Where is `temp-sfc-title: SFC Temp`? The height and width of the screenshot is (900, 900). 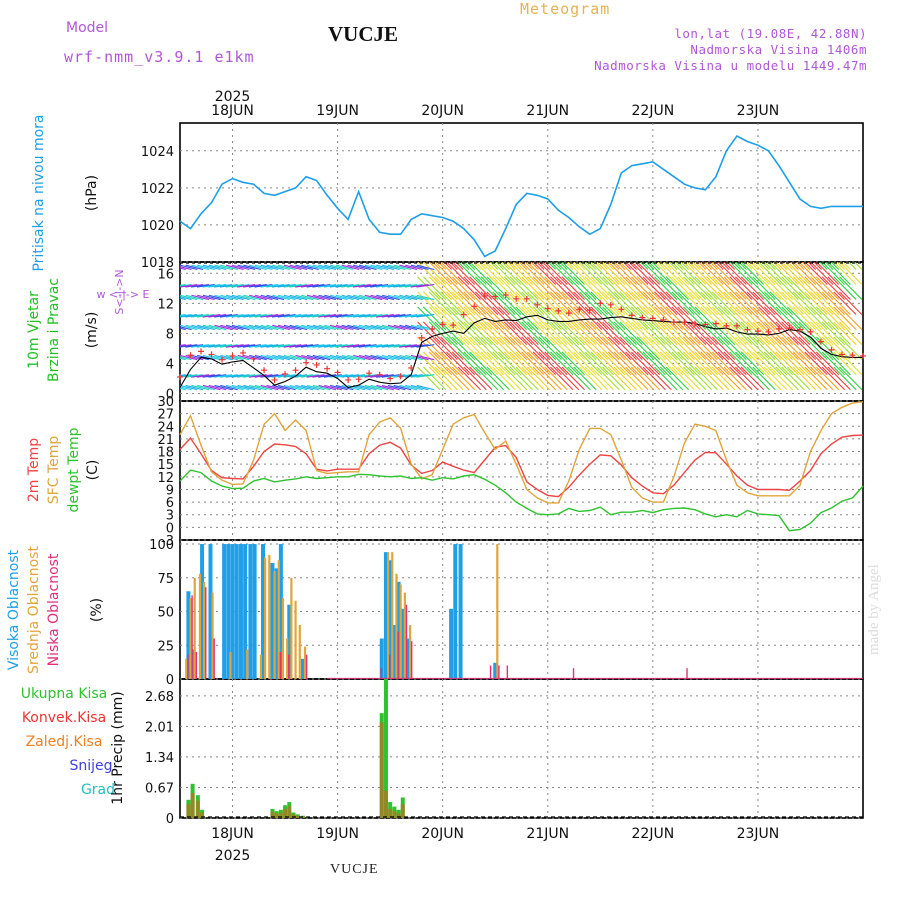
temp-sfc-title: SFC Temp is located at coordinates (54, 470).